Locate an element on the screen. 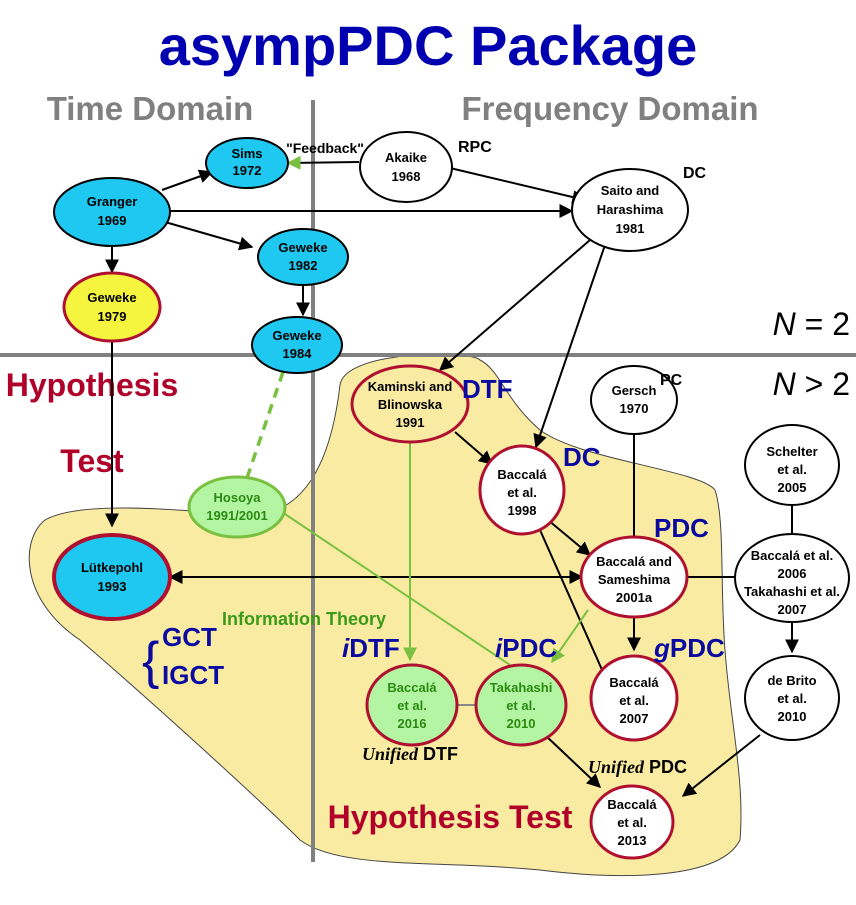 The height and width of the screenshot is (905, 856). node-baccala16: Baccalá et al. 2016 is located at coordinates (412, 705).